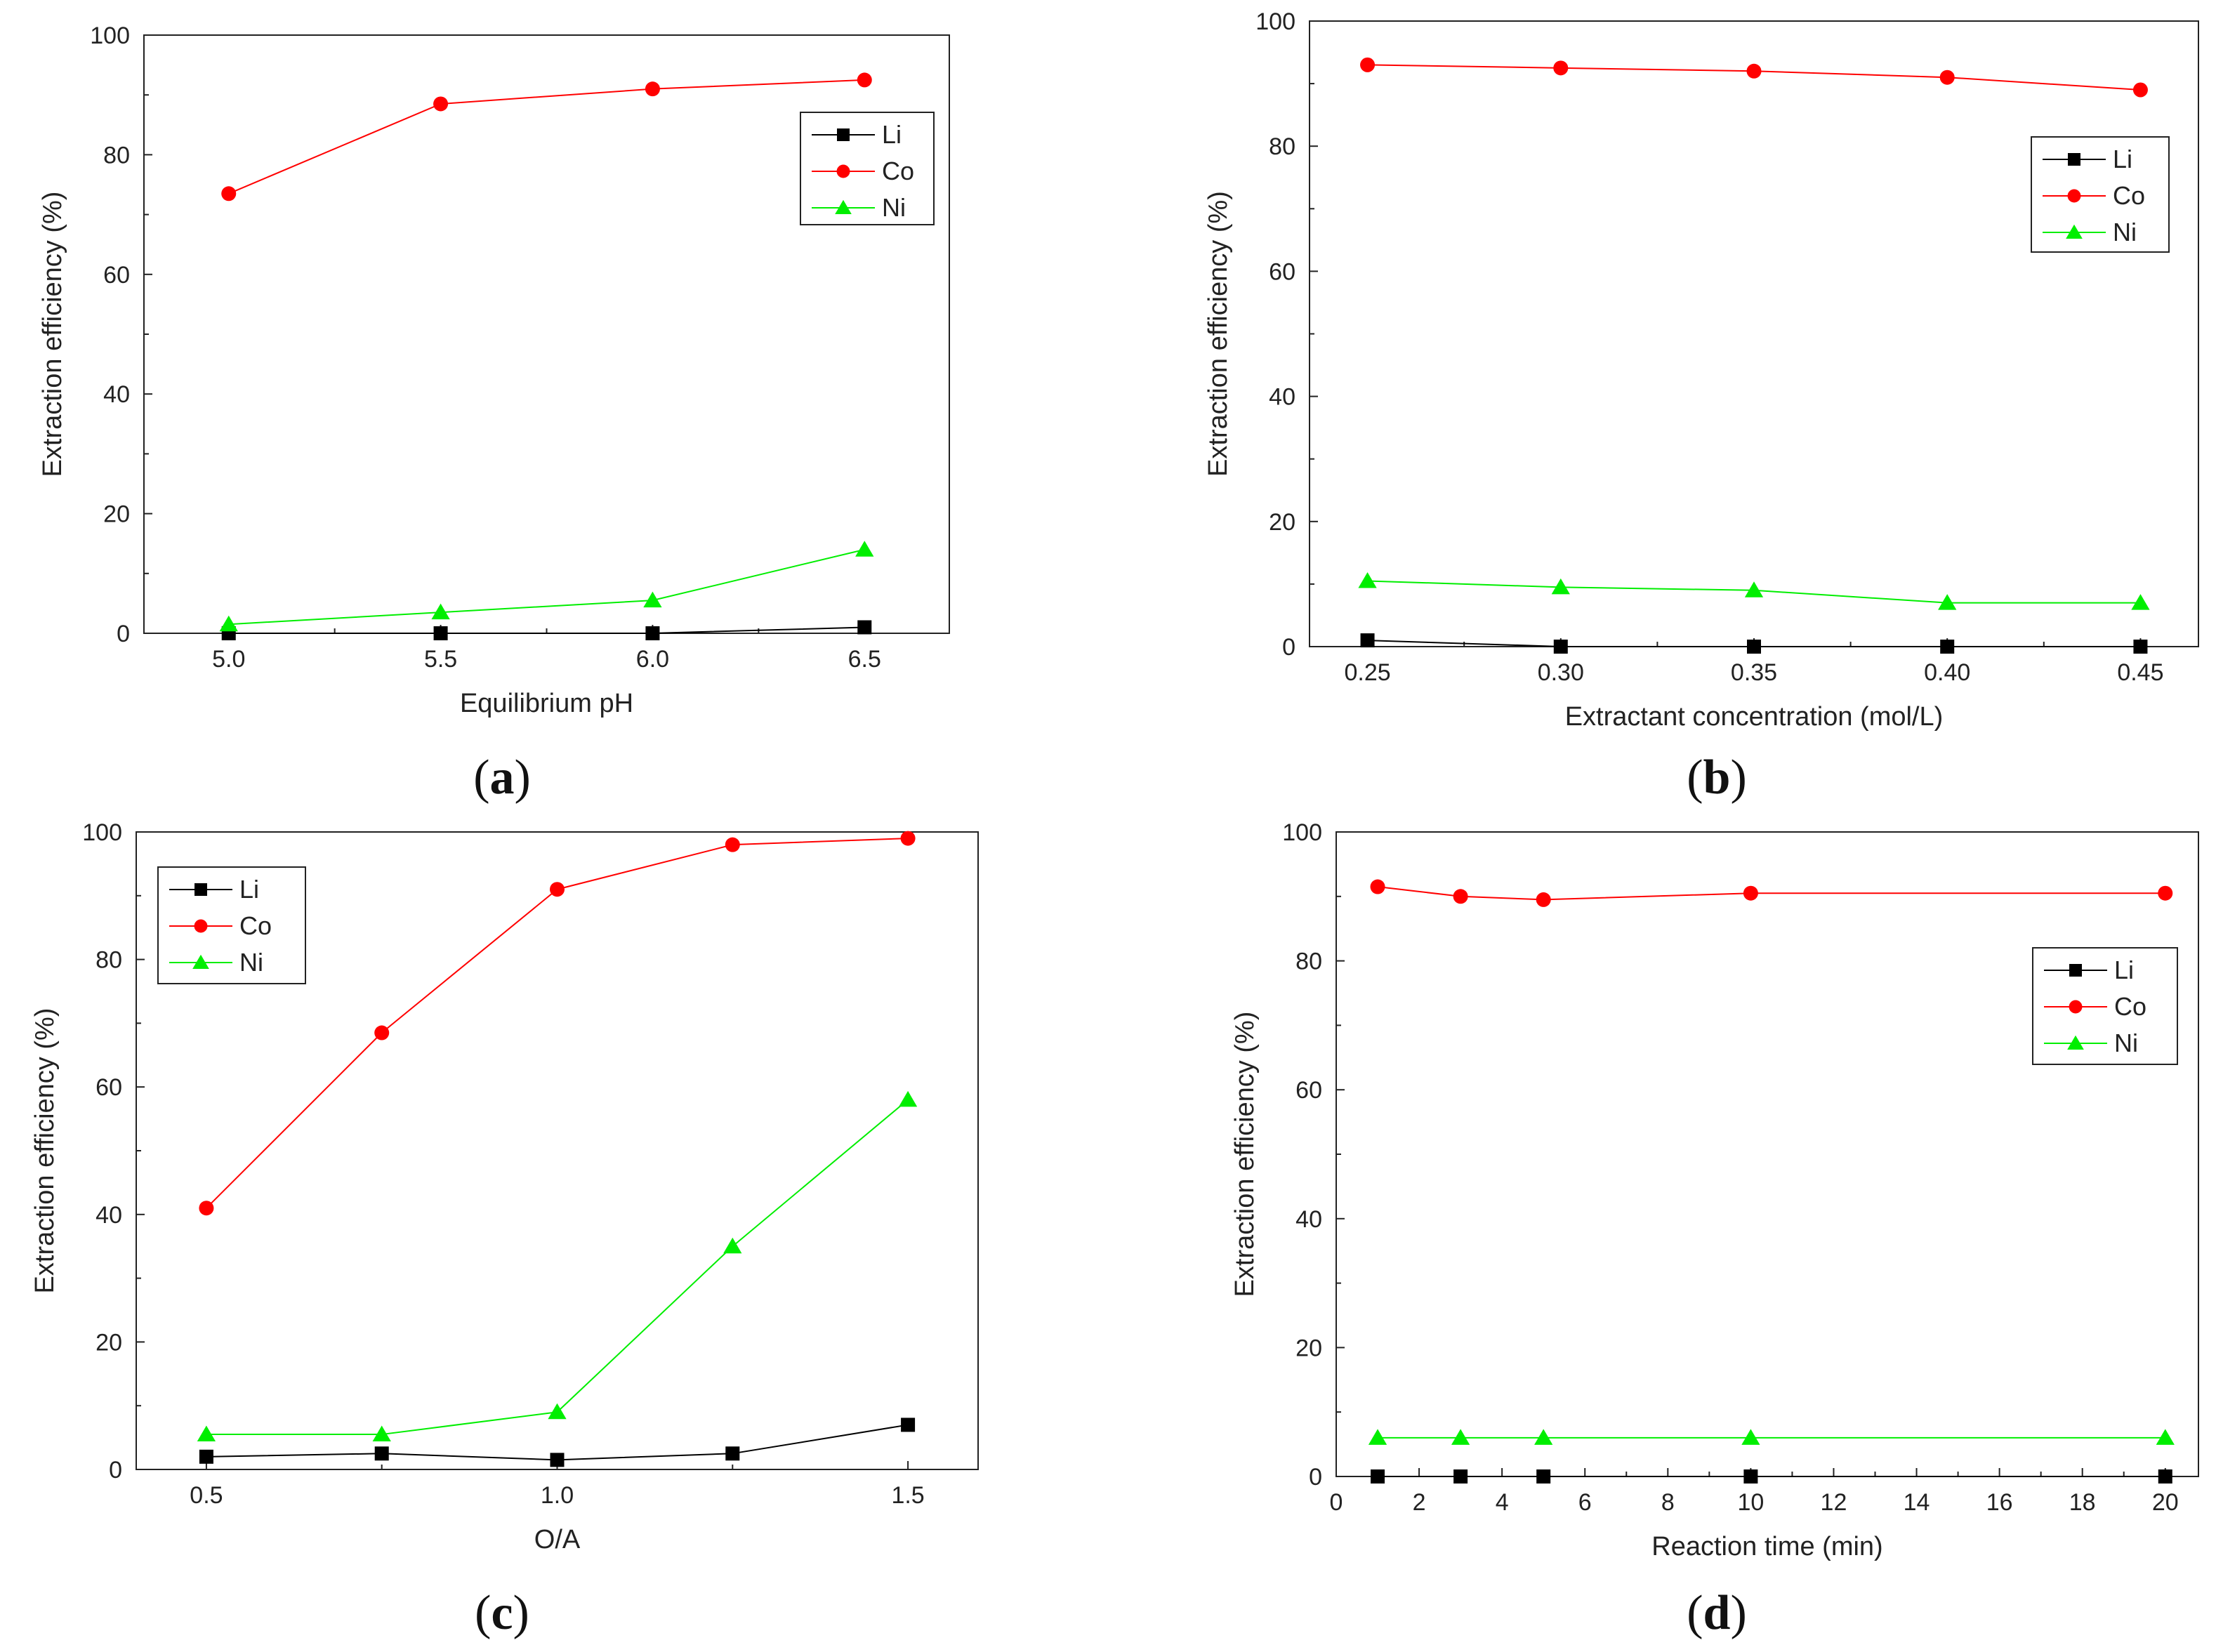 This screenshot has height=1652, width=2216. Describe the element at coordinates (1947, 672) in the screenshot. I see `x-tick-label: 0.40` at that location.